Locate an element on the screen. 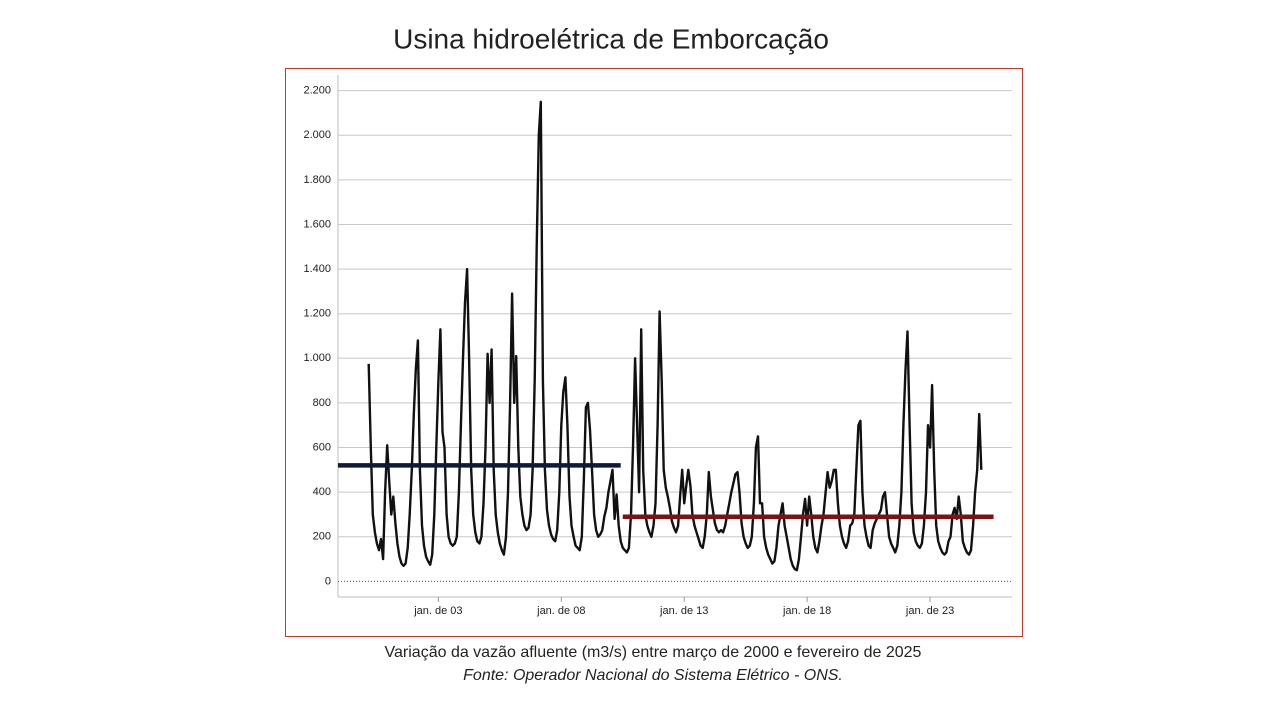  y-tick-label: 1.200 is located at coordinates (317, 314).